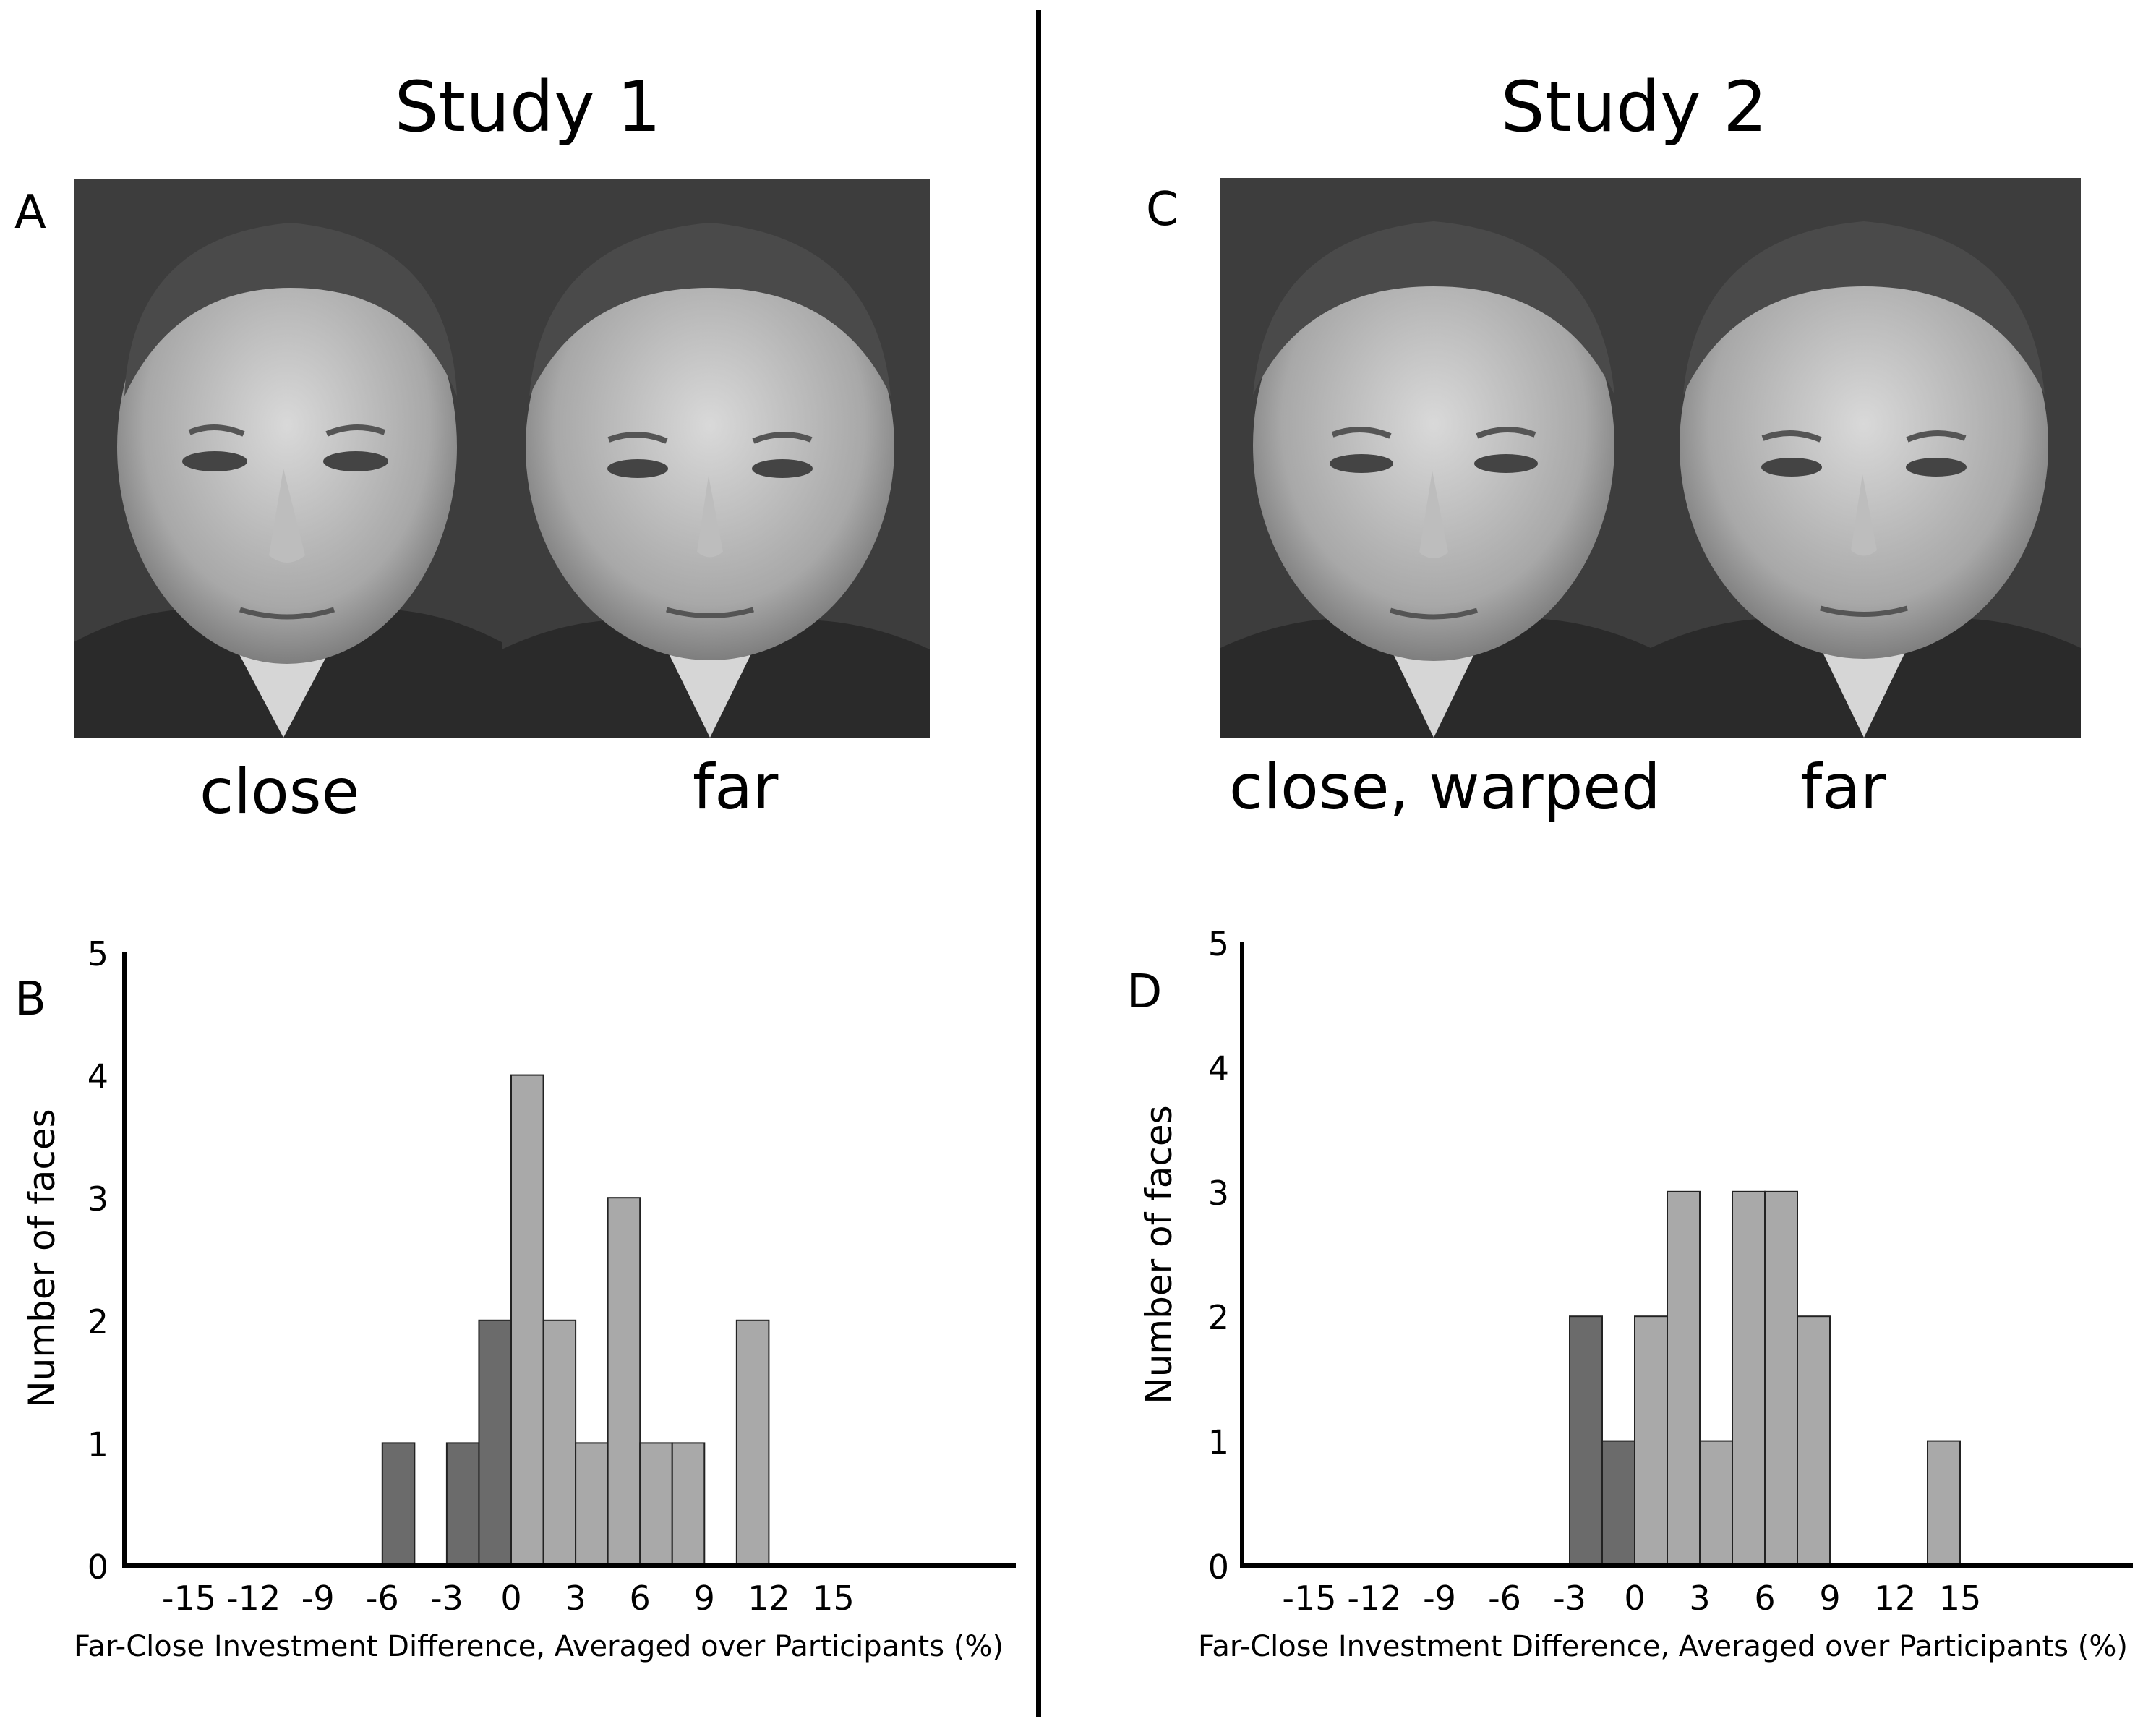 Image resolution: width=2156 pixels, height=1724 pixels. What do you see at coordinates (1374, 1598) in the screenshot?
I see `x-tick-label-d--12: -12` at bounding box center [1374, 1598].